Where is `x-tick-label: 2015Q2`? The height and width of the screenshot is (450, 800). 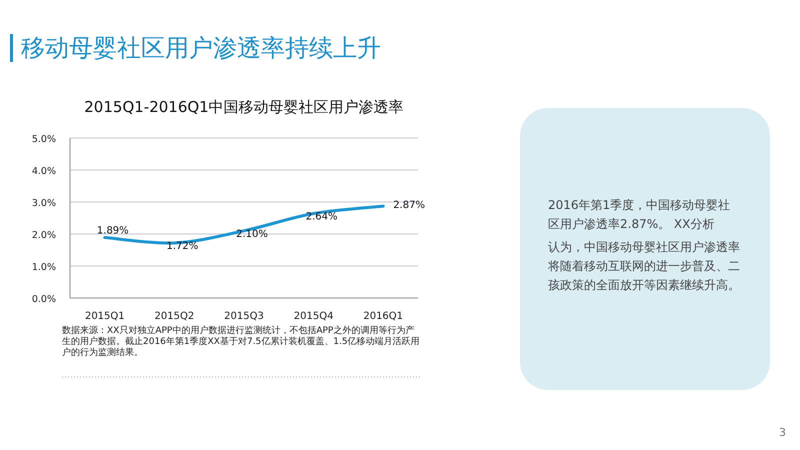
x-tick-label: 2015Q2 is located at coordinates (174, 316).